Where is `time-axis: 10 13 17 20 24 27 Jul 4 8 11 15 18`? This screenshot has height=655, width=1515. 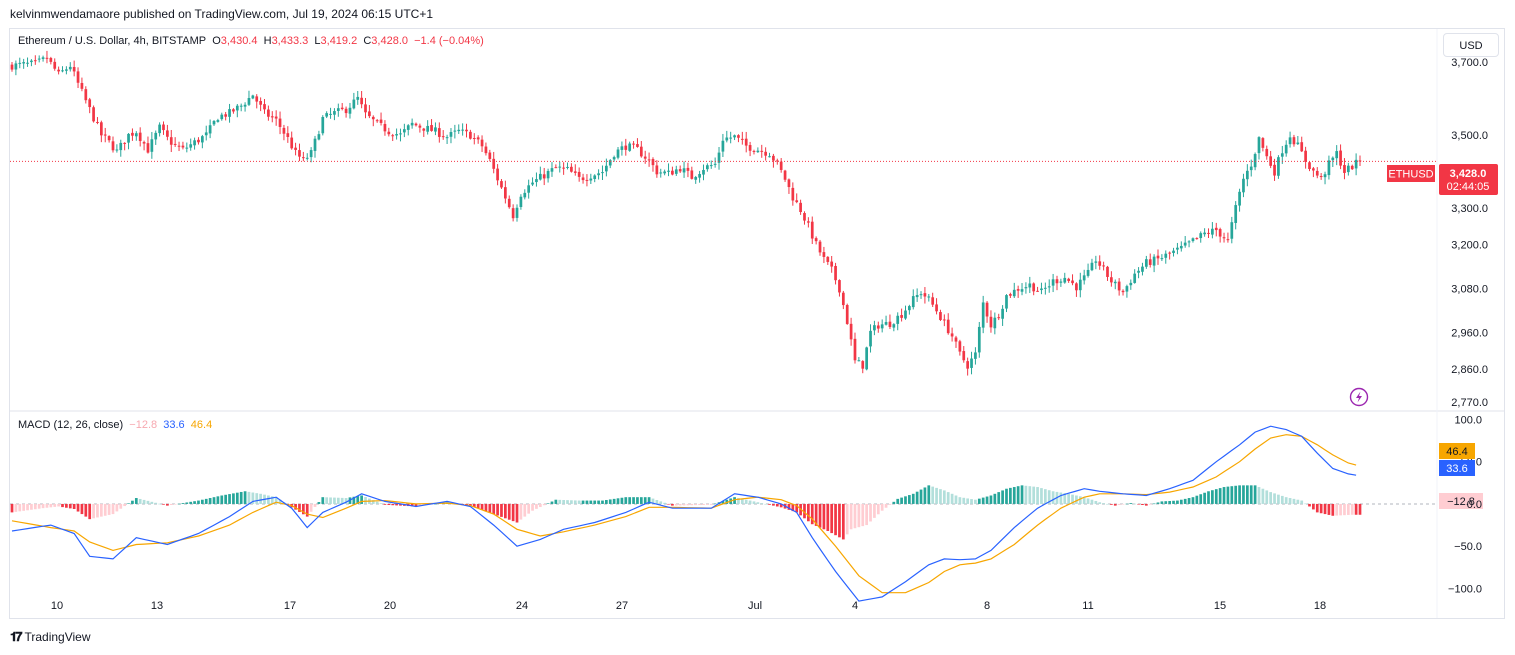 time-axis: 10 13 17 20 24 27 Jul 4 8 11 15 18 is located at coordinates (688, 606).